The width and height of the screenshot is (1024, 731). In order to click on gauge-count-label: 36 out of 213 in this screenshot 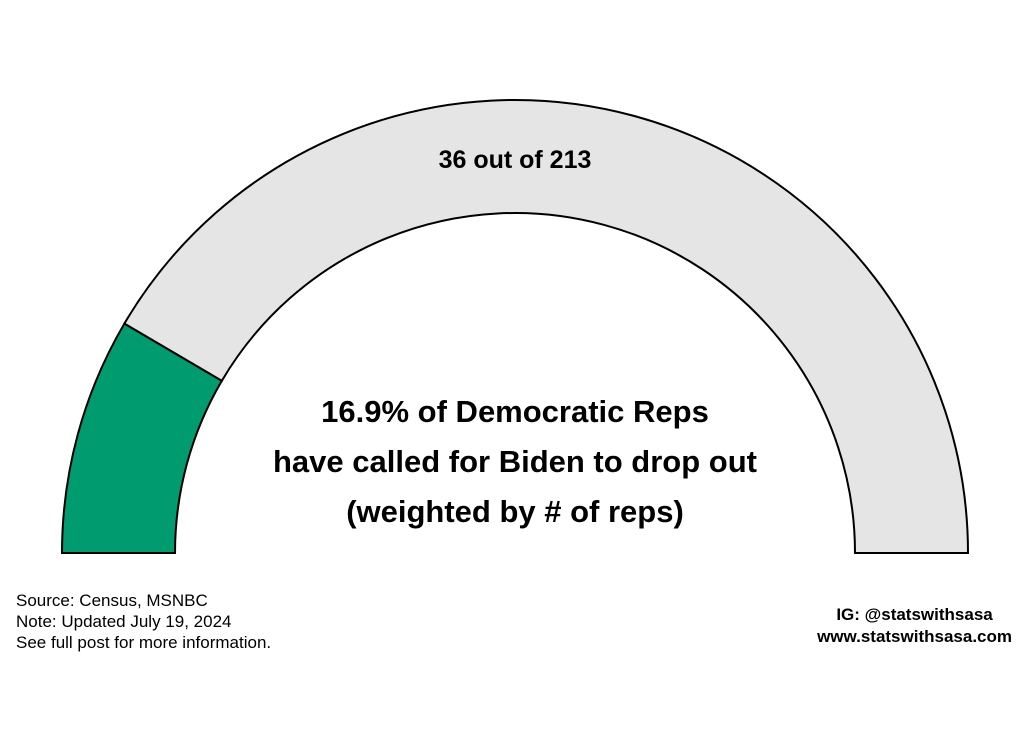, I will do `click(515, 160)`.